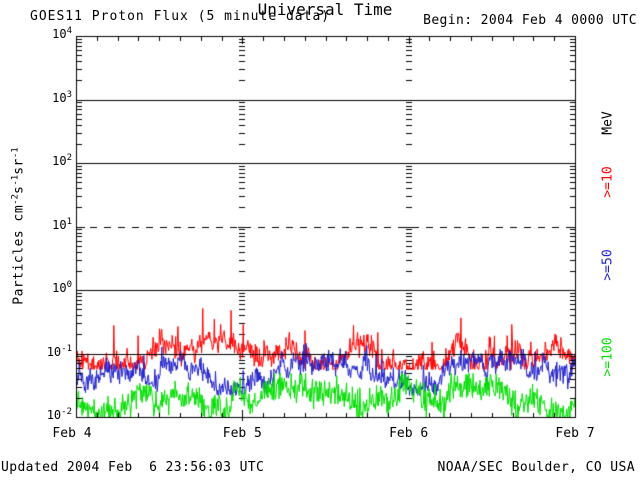 This screenshot has height=480, width=640. What do you see at coordinates (62, 33) in the screenshot?
I see `y-tick-label: 10⁴` at bounding box center [62, 33].